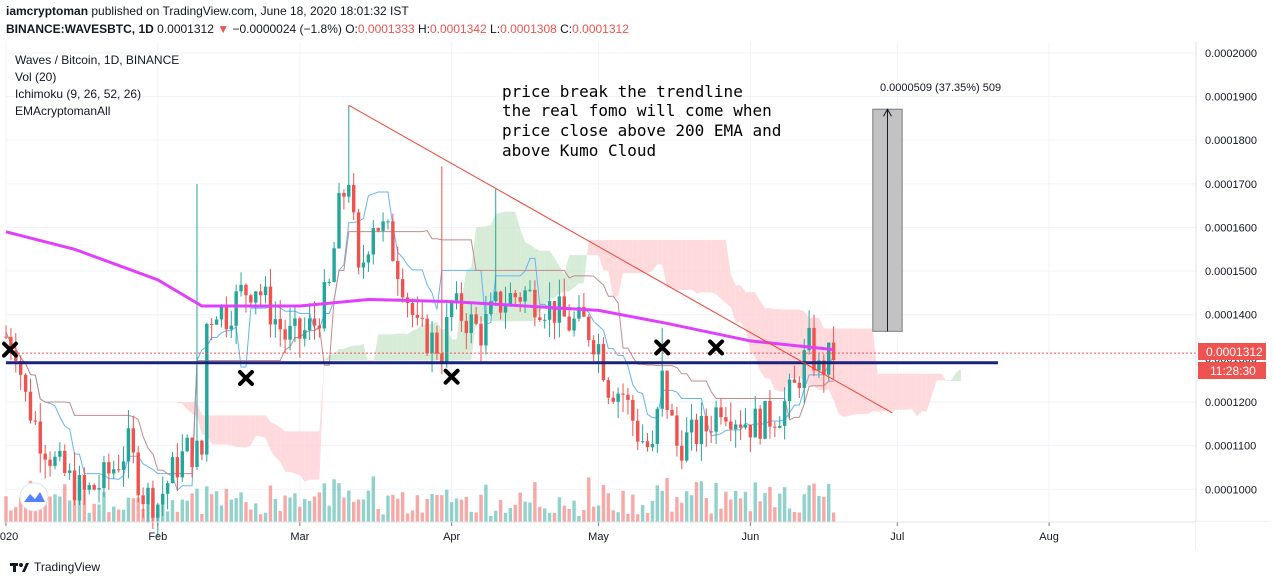 This screenshot has width=1274, height=586. I want to click on ema-line, so click(419, 291).